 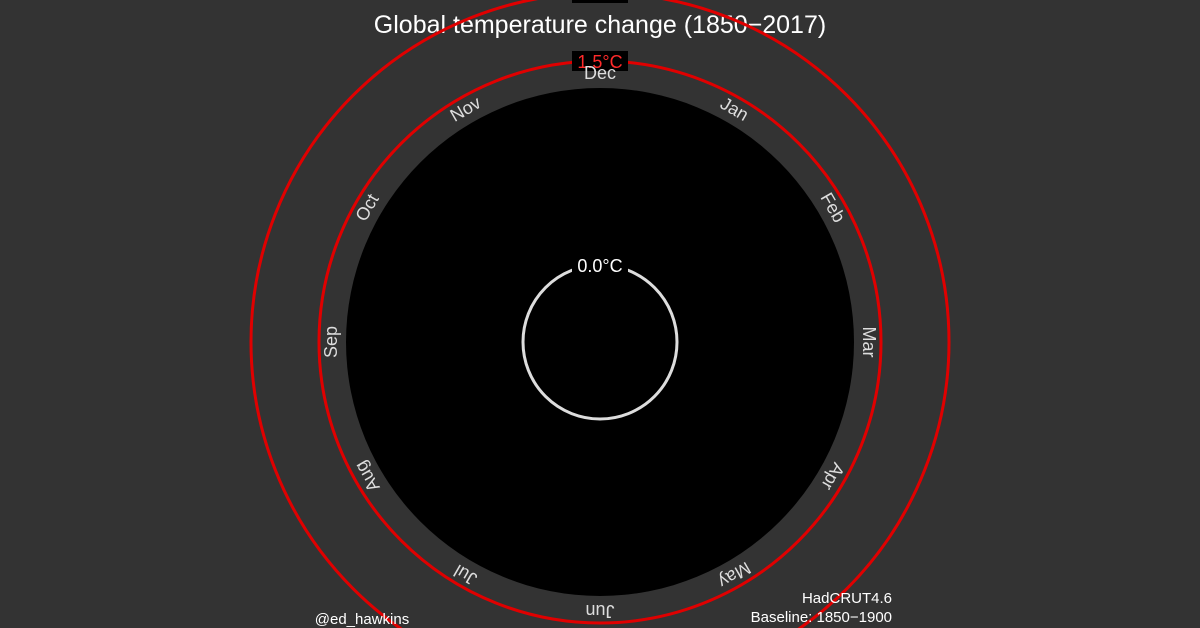 What do you see at coordinates (821, 617) in the screenshot?
I see `baseline-label: Baseline: 1850−1900` at bounding box center [821, 617].